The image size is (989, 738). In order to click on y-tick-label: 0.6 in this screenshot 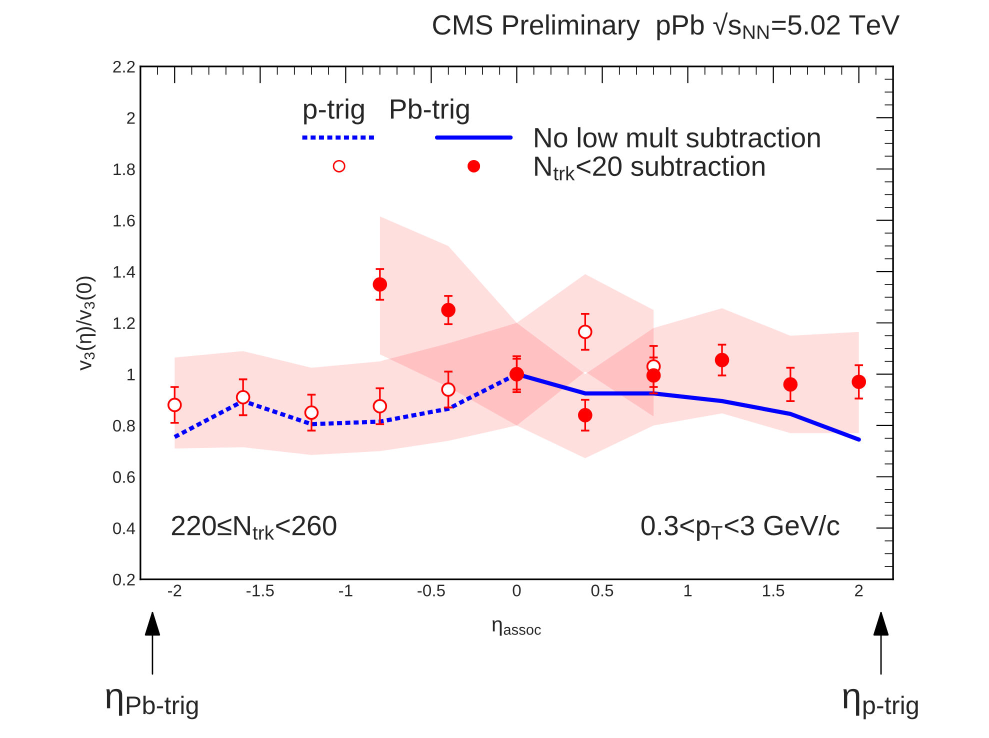, I will do `click(124, 477)`.